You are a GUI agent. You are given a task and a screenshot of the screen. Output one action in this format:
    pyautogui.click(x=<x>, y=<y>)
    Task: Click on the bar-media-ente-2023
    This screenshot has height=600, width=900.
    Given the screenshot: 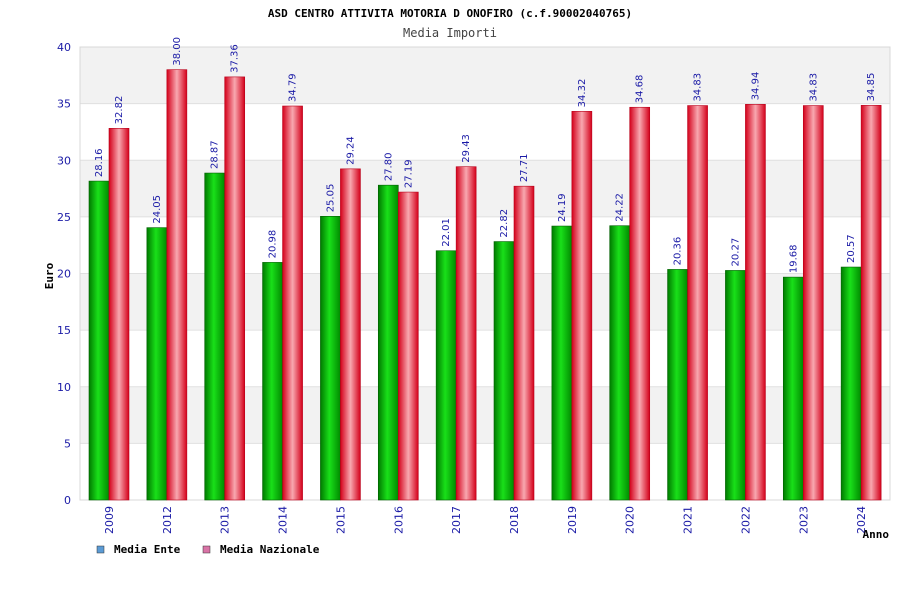 What is the action you would take?
    pyautogui.click(x=793, y=388)
    